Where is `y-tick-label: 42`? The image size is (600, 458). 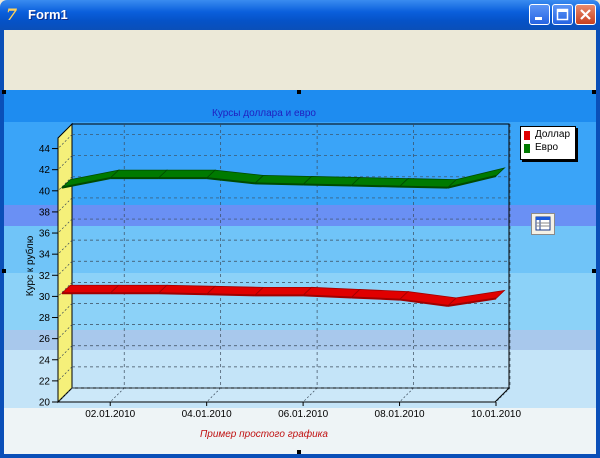
y-tick-label: 42 is located at coordinates (45, 170).